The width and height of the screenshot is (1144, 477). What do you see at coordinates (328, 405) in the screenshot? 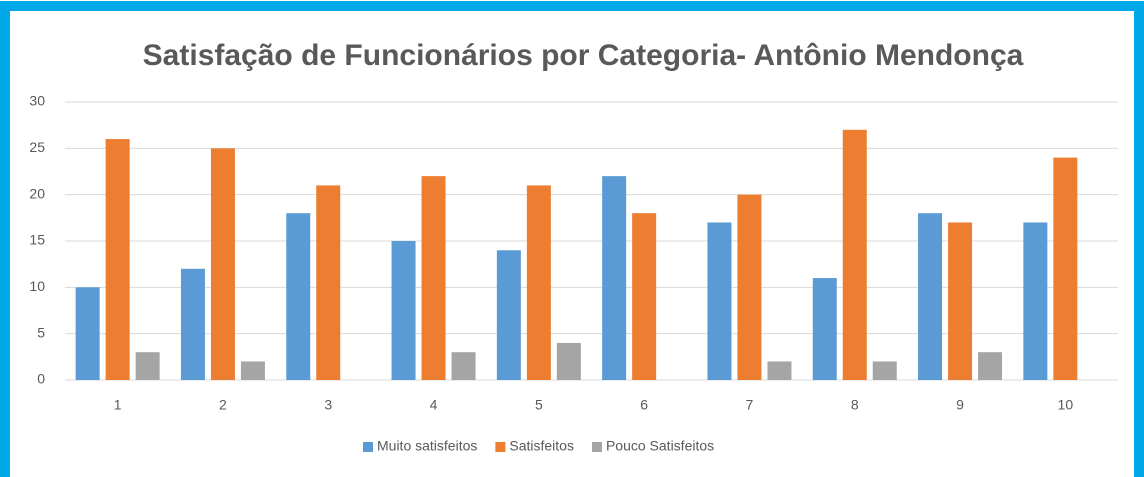
I see `x-tick-label: 3` at bounding box center [328, 405].